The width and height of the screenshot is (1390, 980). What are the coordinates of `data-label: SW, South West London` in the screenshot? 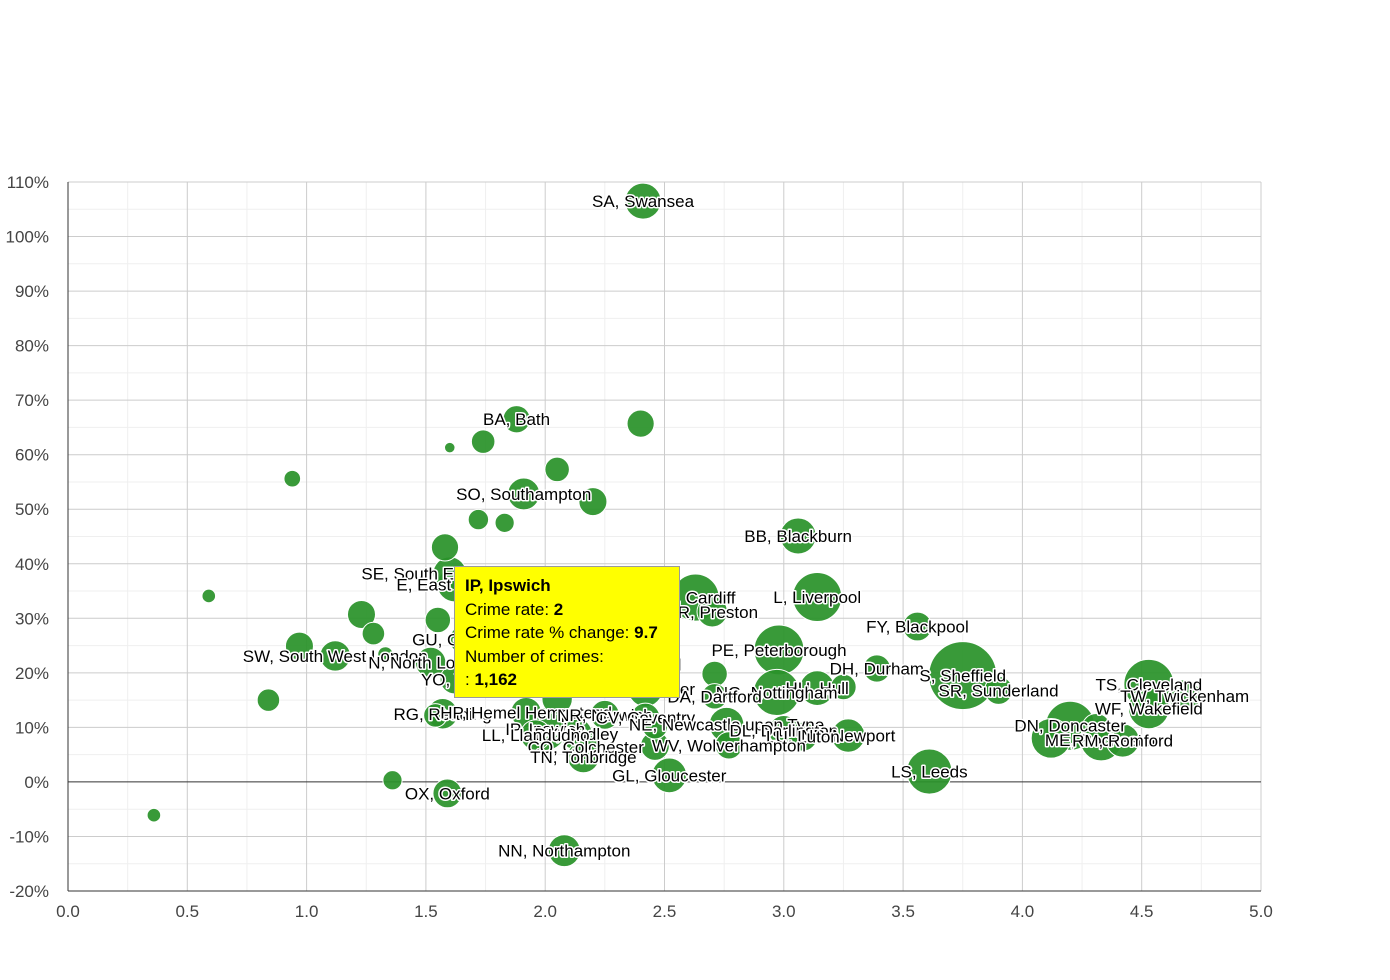 It's located at (335, 656).